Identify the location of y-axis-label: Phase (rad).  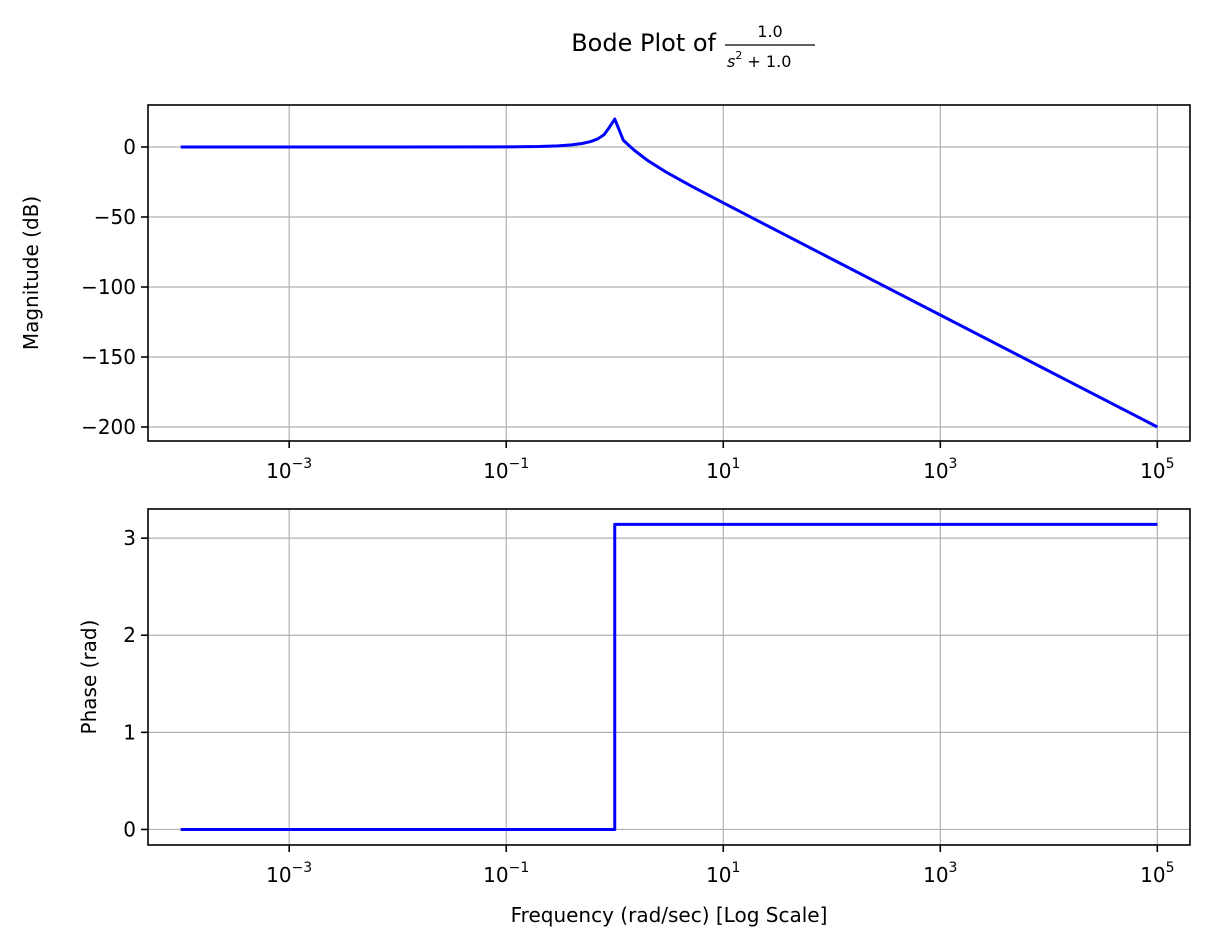
(89, 677).